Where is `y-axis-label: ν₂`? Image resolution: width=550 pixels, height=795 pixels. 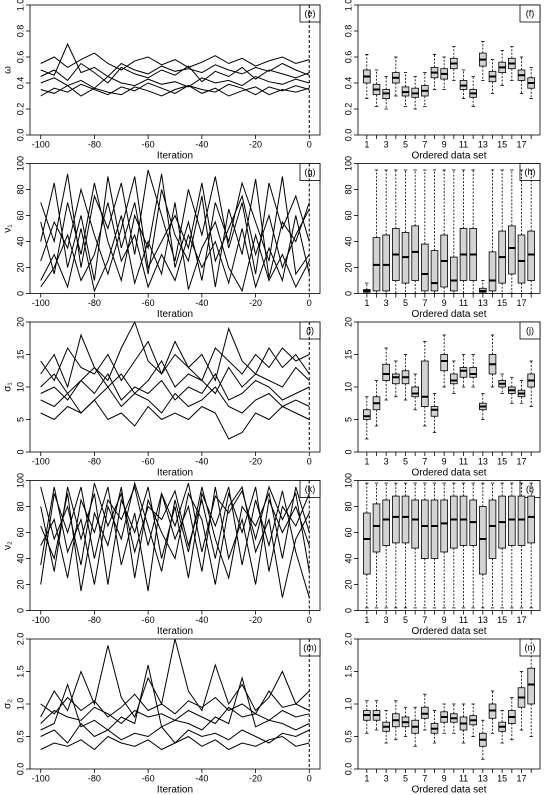
y-axis-label: ν₂ is located at coordinates (8, 545).